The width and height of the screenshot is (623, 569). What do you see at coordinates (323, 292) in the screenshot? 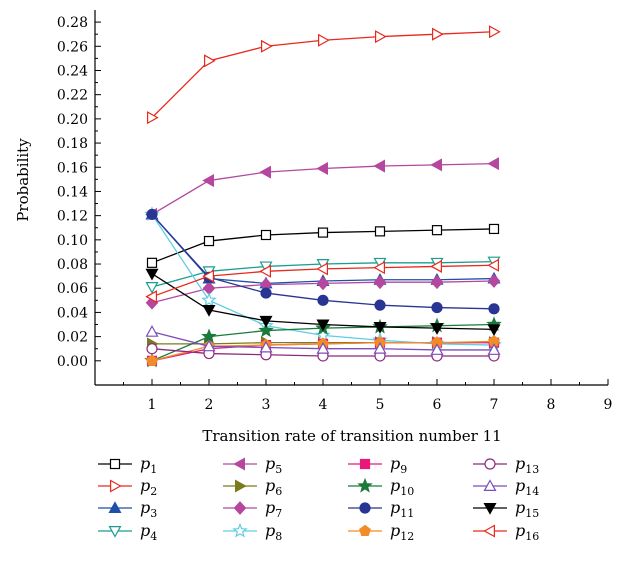
I see `series-p7` at bounding box center [323, 292].